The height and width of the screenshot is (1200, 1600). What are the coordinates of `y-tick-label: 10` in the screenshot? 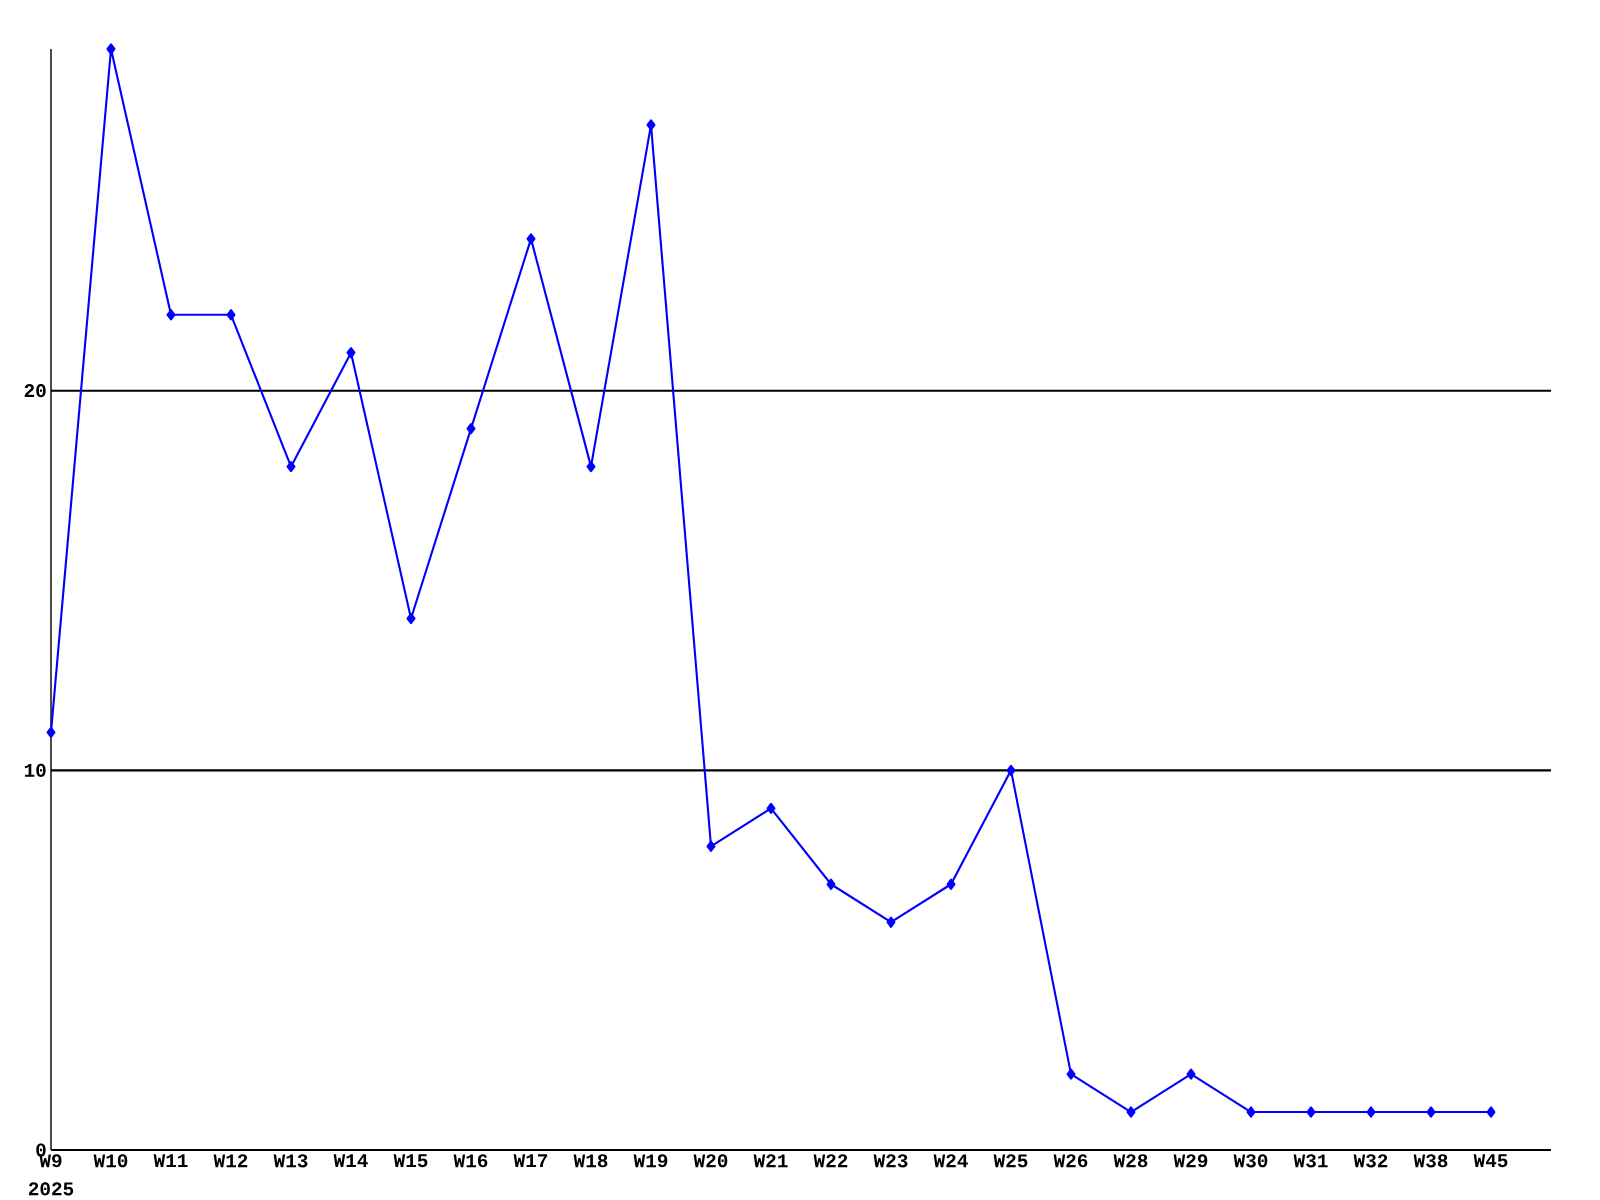 It's located at (35, 770).